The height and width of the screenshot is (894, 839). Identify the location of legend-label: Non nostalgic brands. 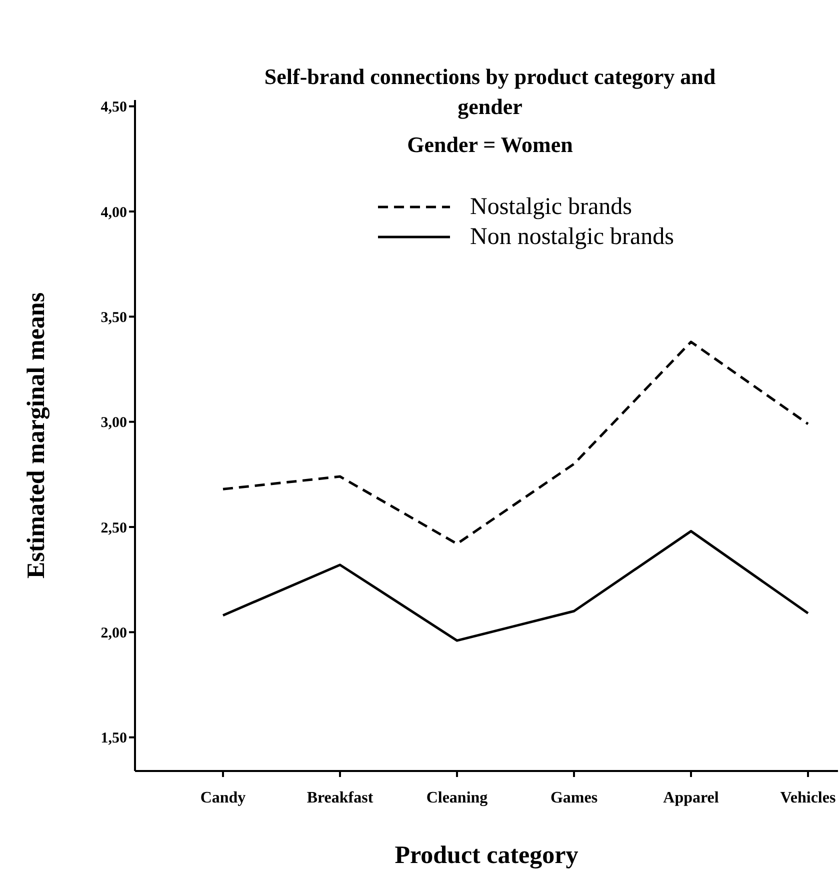
(572, 237).